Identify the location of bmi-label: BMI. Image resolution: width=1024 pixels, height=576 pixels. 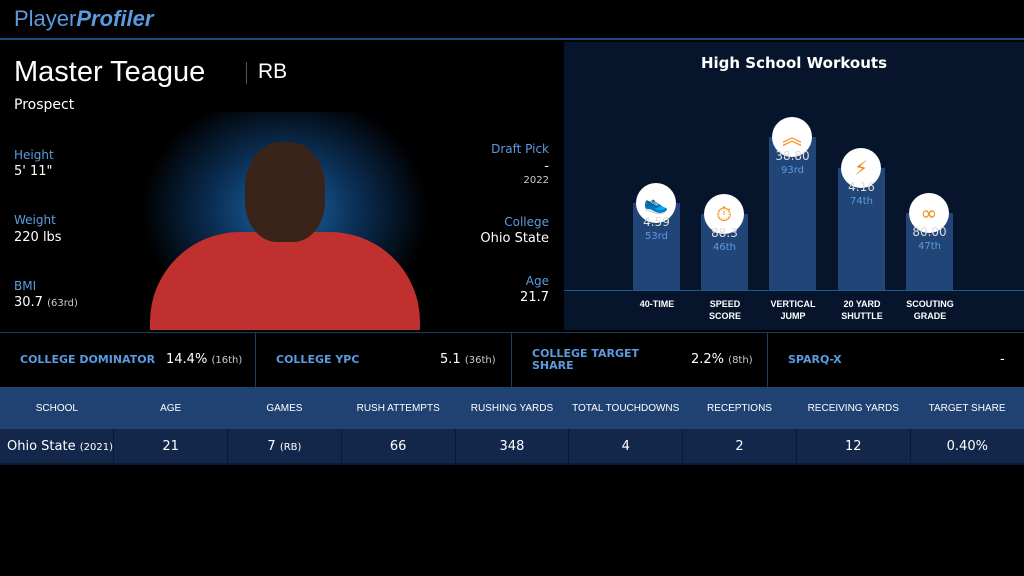
(25, 286).